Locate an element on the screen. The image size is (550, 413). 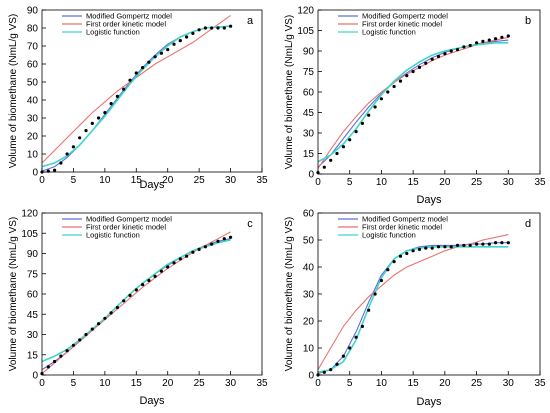
panel-label: b is located at coordinates (528, 21).